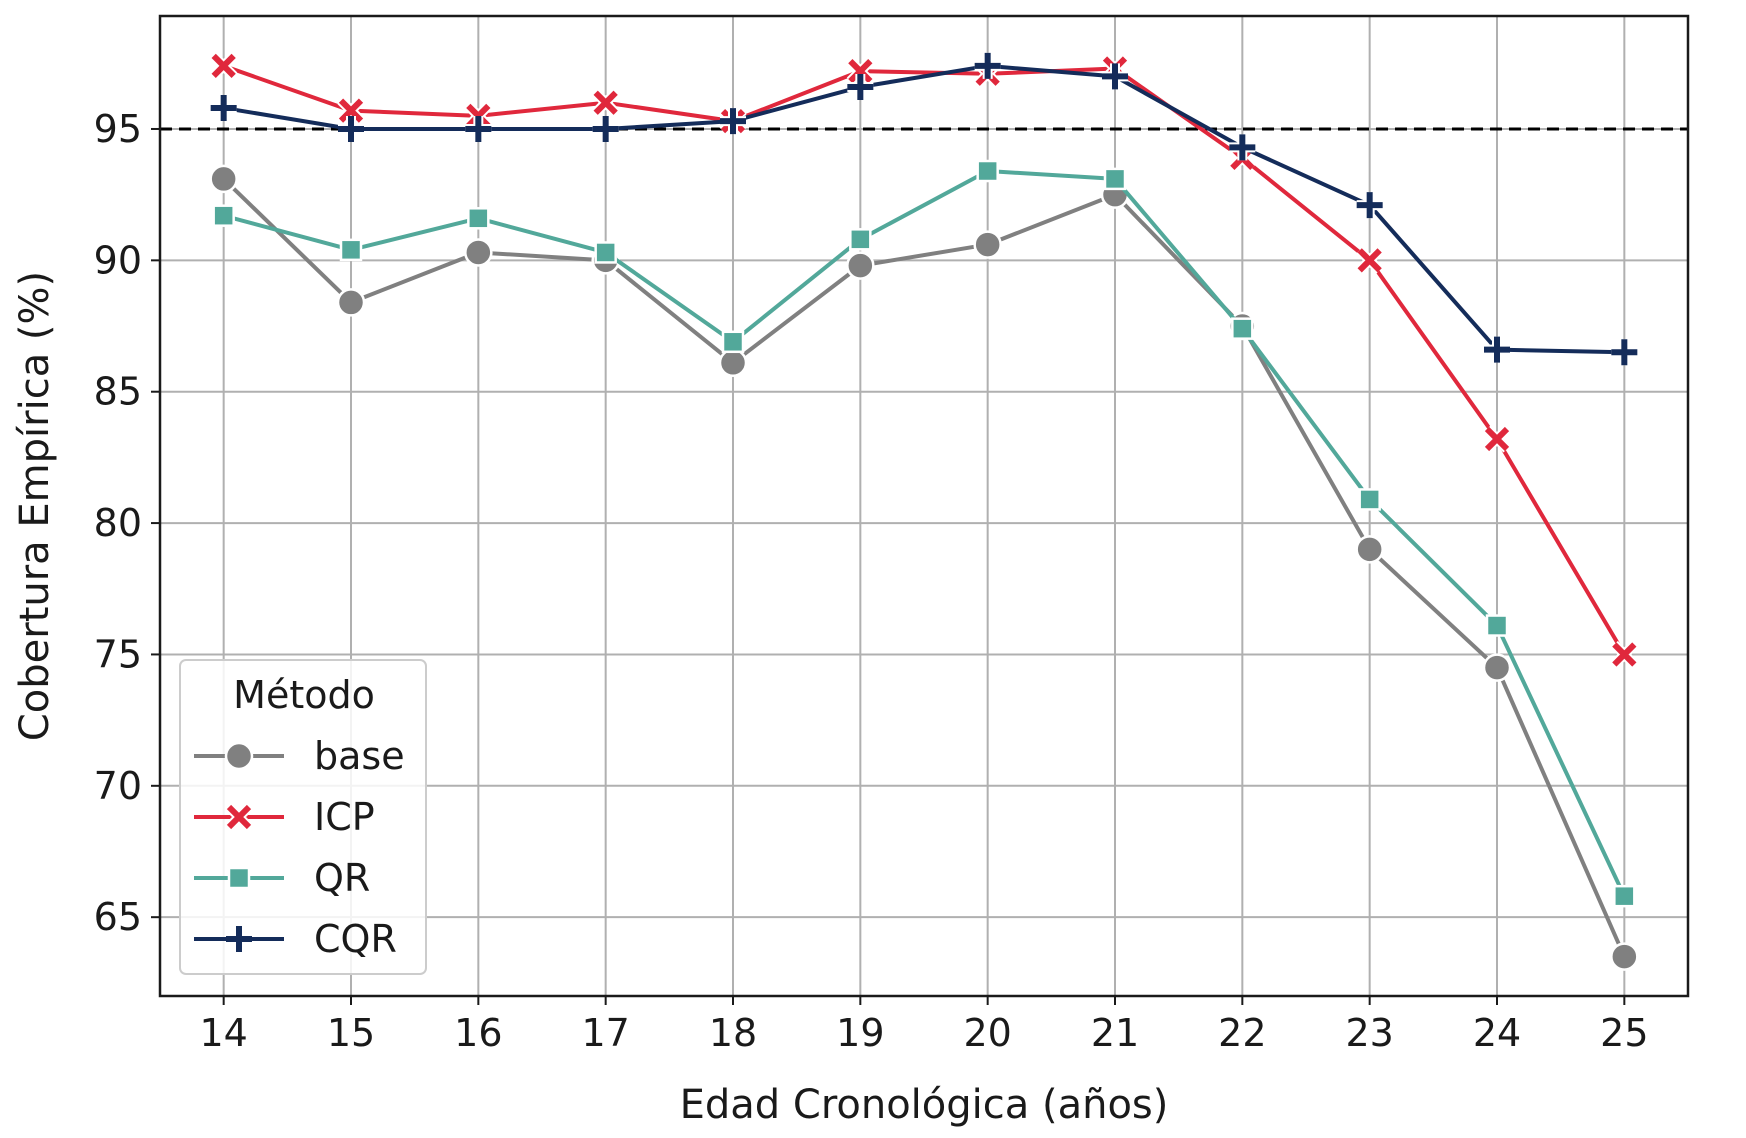 This screenshot has width=1746, height=1138. I want to click on x-tick-label: 25, so click(1624, 1033).